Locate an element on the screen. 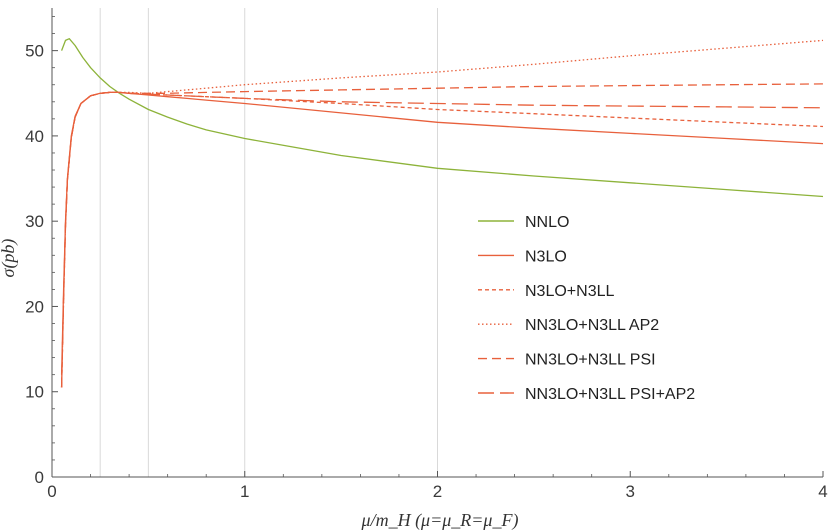 This screenshot has width=830, height=531. y-tick-label: 40 is located at coordinates (34, 136).